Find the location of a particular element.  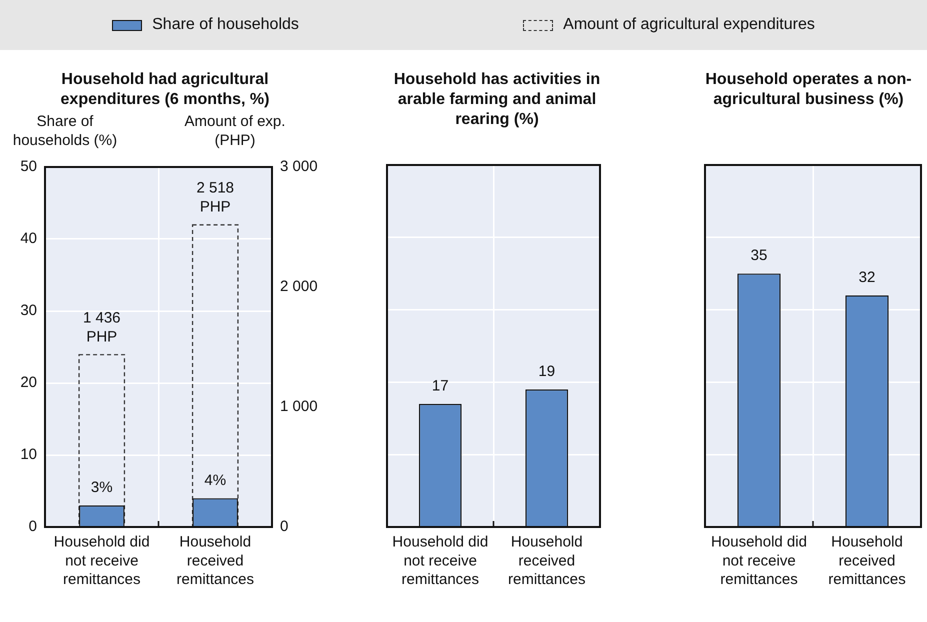

data-label: 32 is located at coordinates (867, 277).